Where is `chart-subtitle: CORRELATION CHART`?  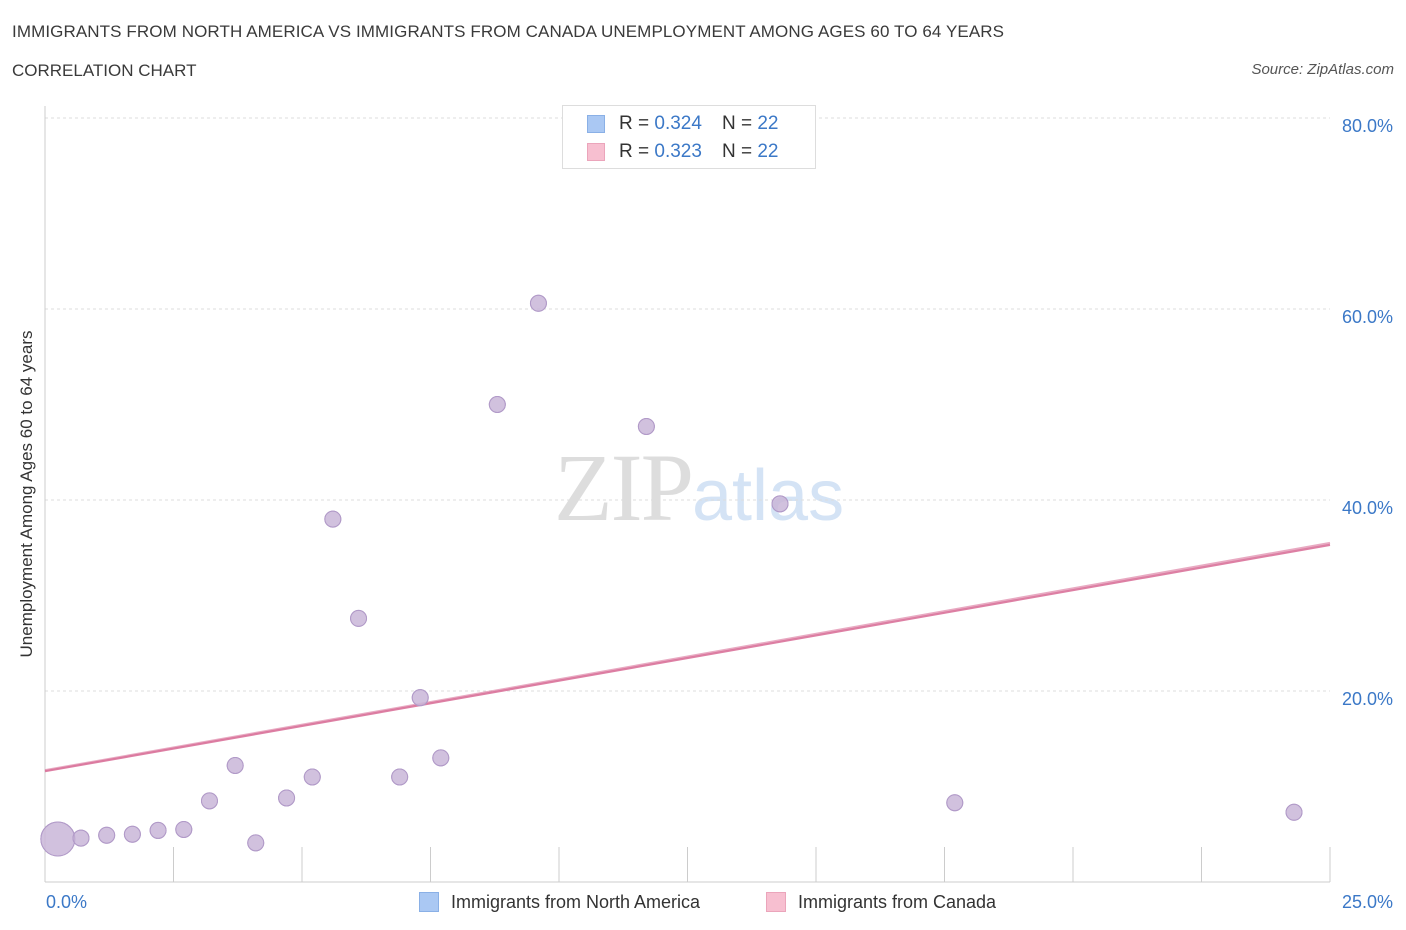 chart-subtitle: CORRELATION CHART is located at coordinates (104, 70).